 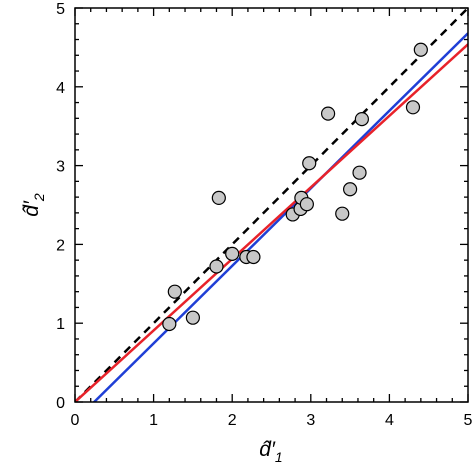 I want to click on y-tick-label: 0, so click(x=60, y=403).